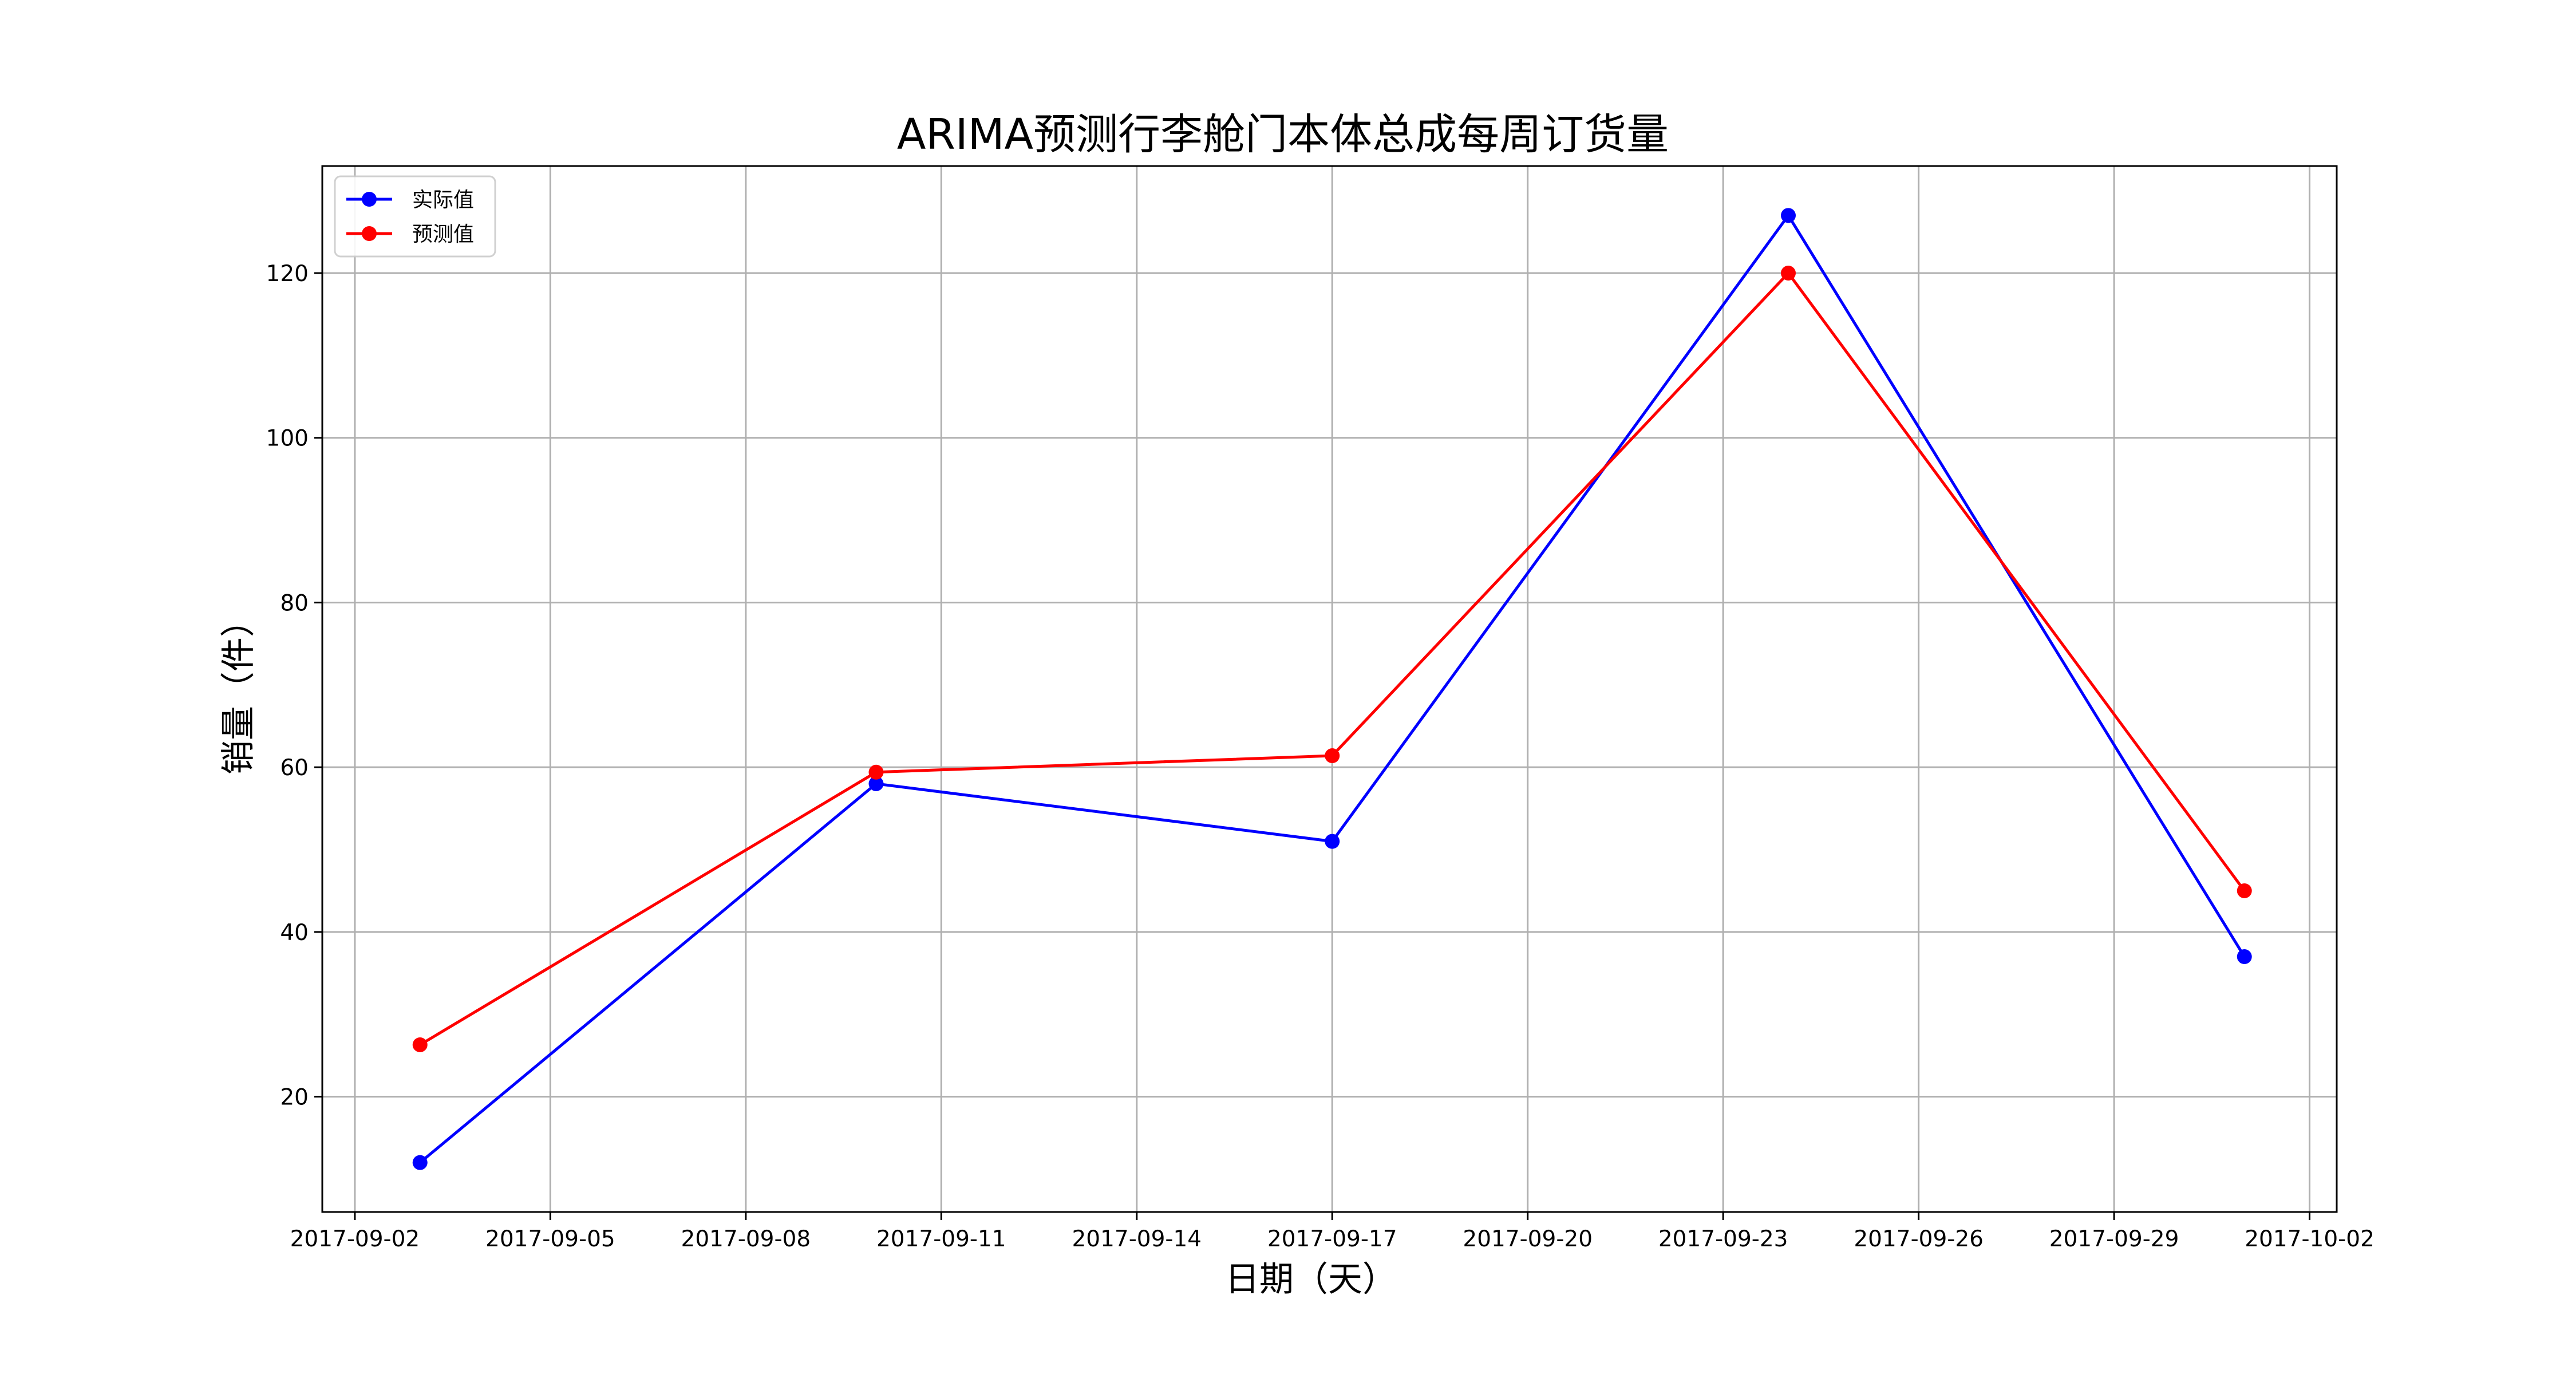 This screenshot has height=1374, width=2576. Describe the element at coordinates (294, 603) in the screenshot. I see `y-tick-label: 80` at that location.